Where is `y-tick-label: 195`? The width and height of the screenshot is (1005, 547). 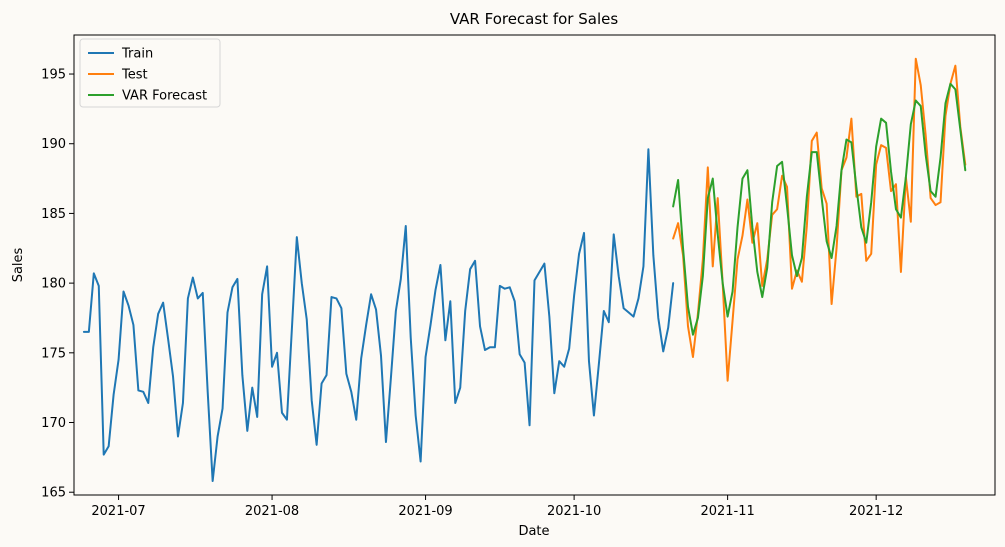
y-tick-label: 195 is located at coordinates (53, 75).